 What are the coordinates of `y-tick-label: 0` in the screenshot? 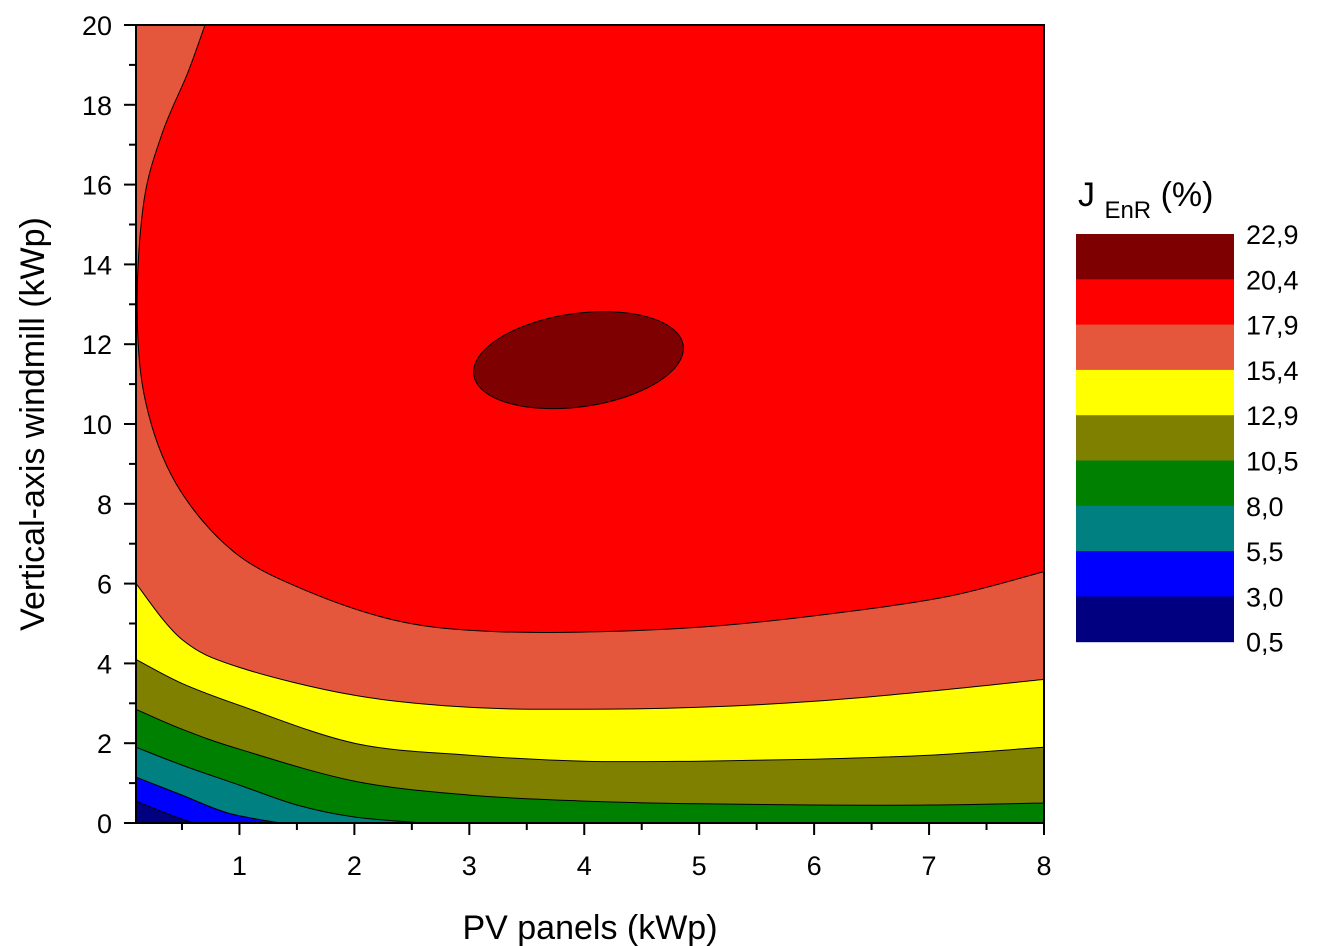 It's located at (104, 824).